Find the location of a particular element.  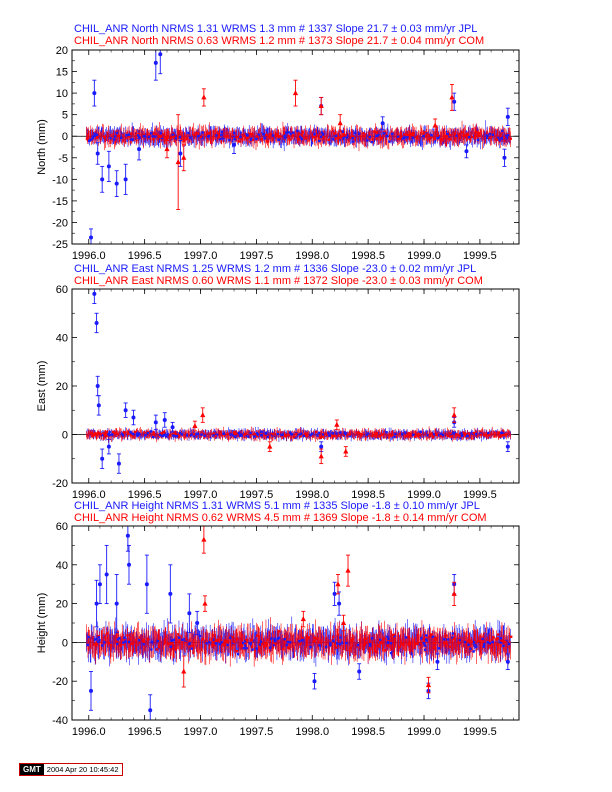

east-xtick-label: 1997.0 is located at coordinates (201, 495).